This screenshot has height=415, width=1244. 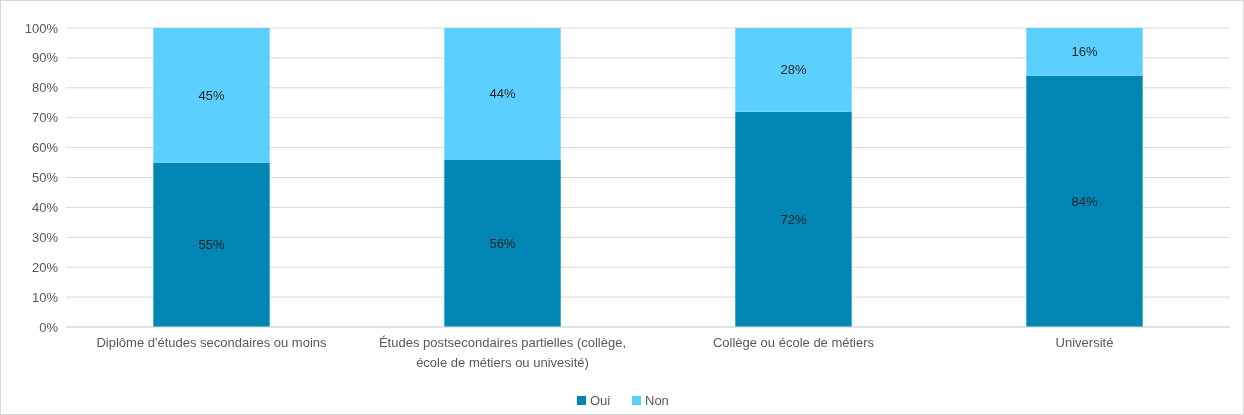 I want to click on y-tick-label: 10%, so click(x=45, y=297).